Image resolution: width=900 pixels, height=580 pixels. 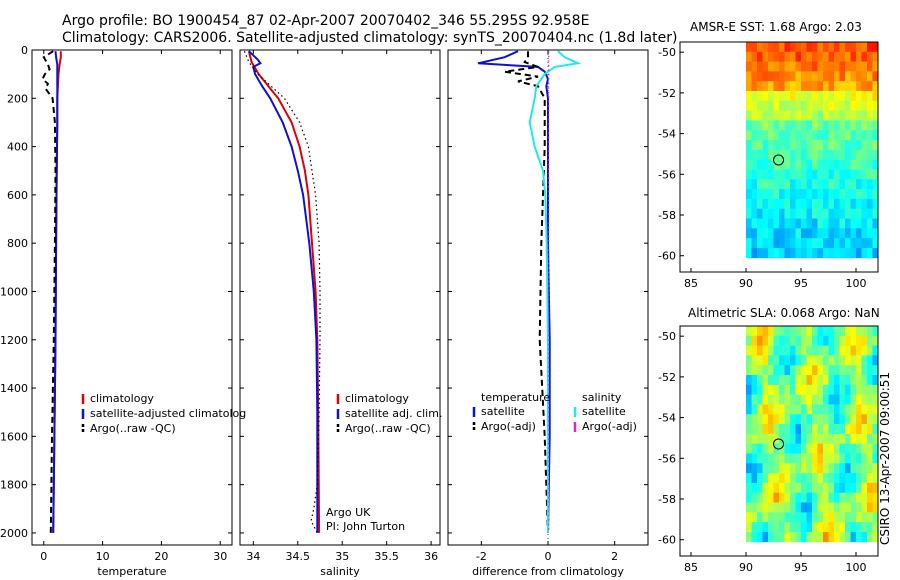 I want to click on diff-legend-sal-header: salinity, so click(x=602, y=397).